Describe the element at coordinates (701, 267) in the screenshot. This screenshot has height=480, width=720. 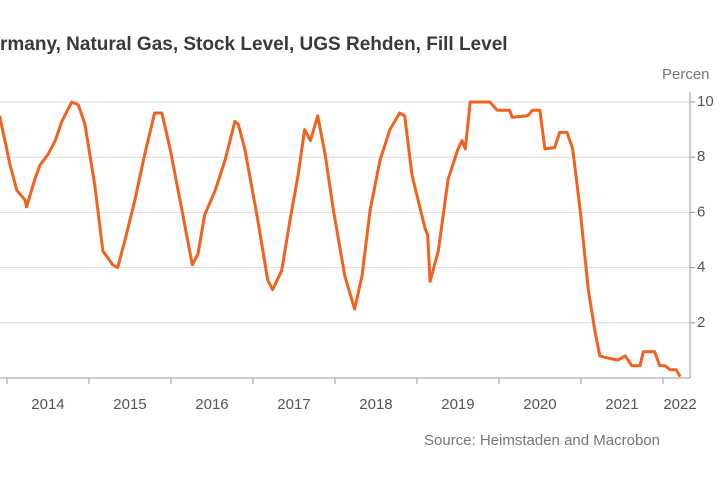
I see `y-tick-label: 4` at that location.